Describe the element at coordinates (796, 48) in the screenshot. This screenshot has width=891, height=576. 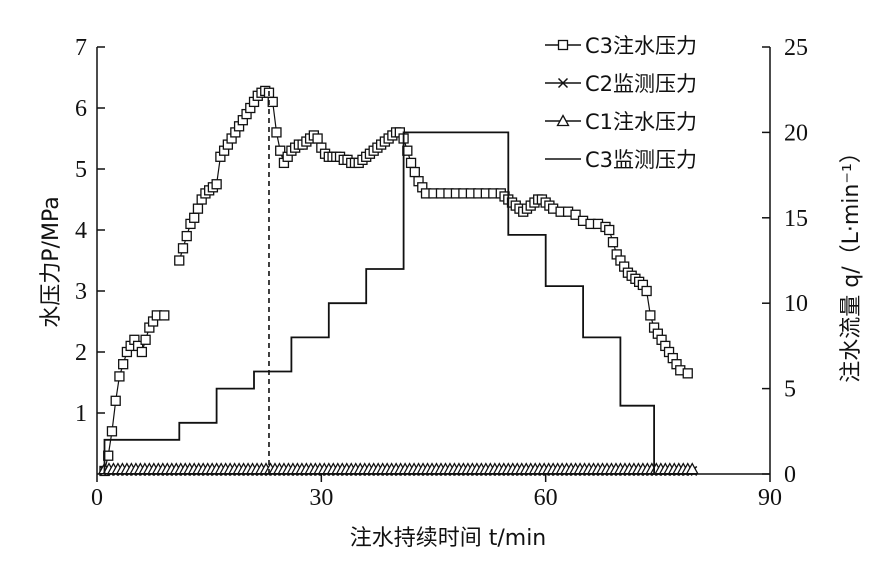
I see `y-right-tick-label: 25` at that location.